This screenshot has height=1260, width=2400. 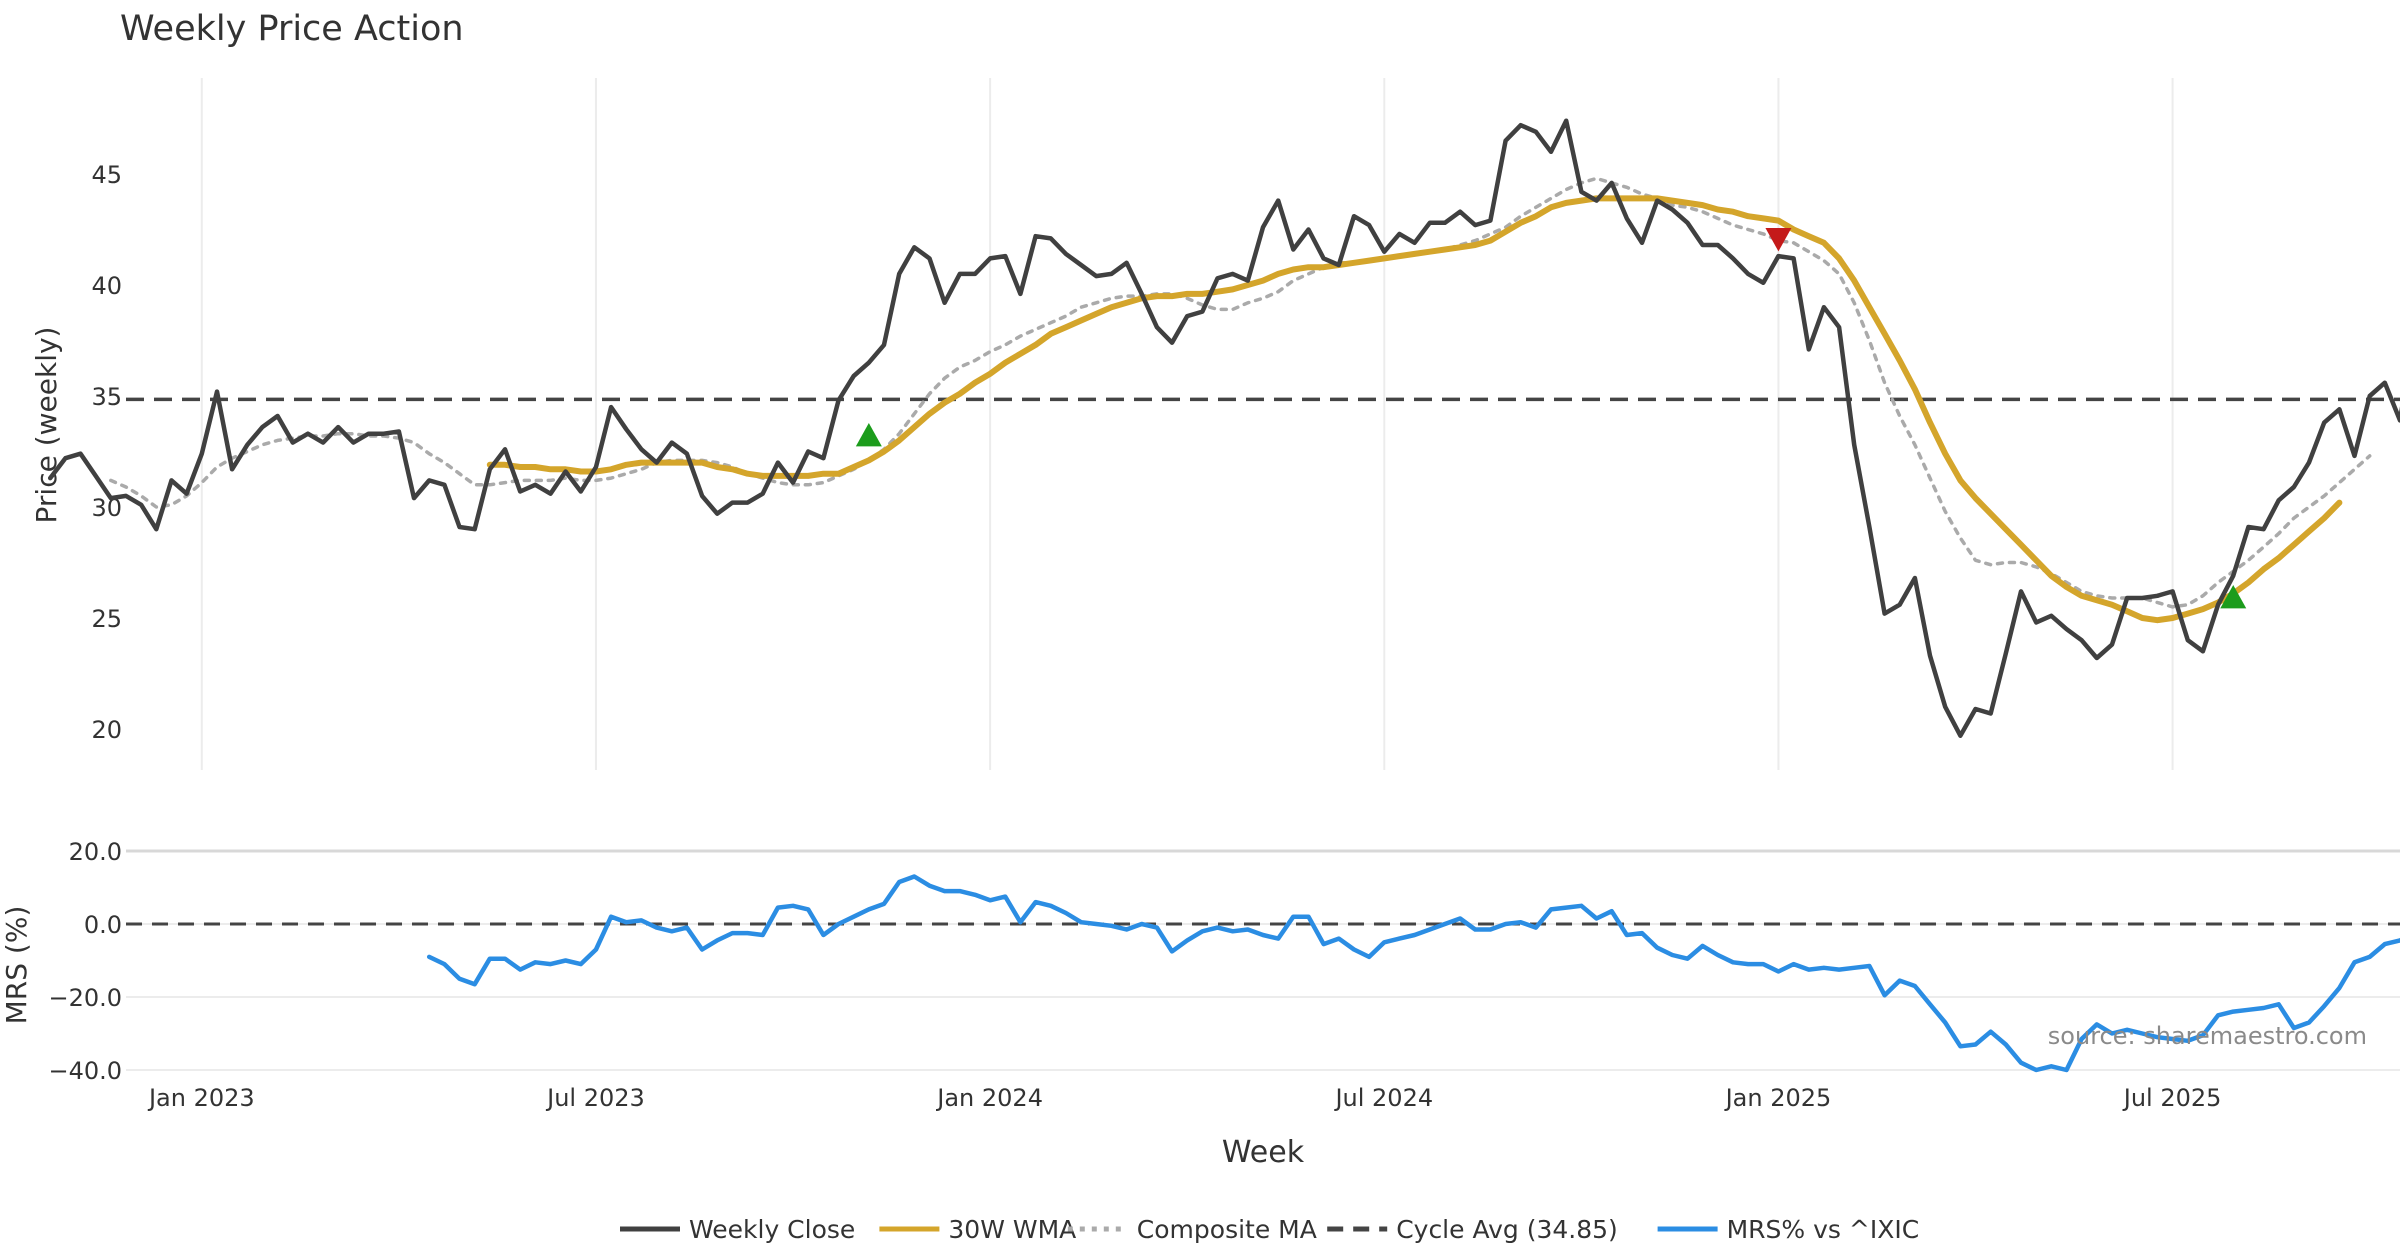 I want to click on x-tick-label: Jul 2024, so click(x=1383, y=1098).